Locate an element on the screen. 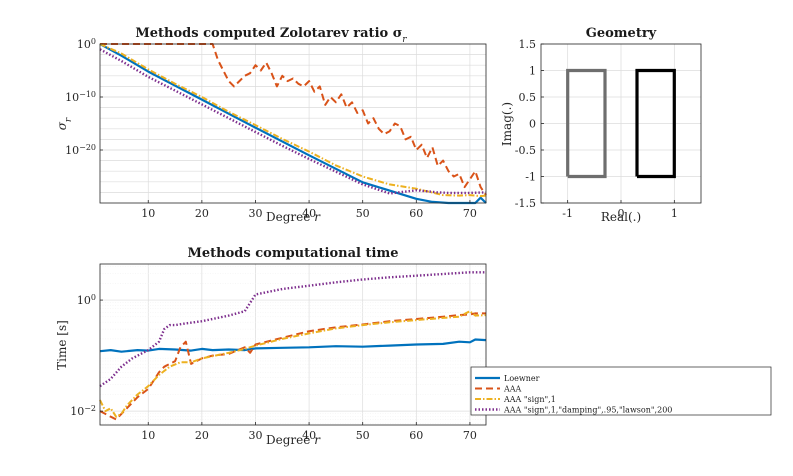 The image size is (793, 476). zolotarev-x-ticks: 10 20 30 40 50 60 70 is located at coordinates (309, 210).